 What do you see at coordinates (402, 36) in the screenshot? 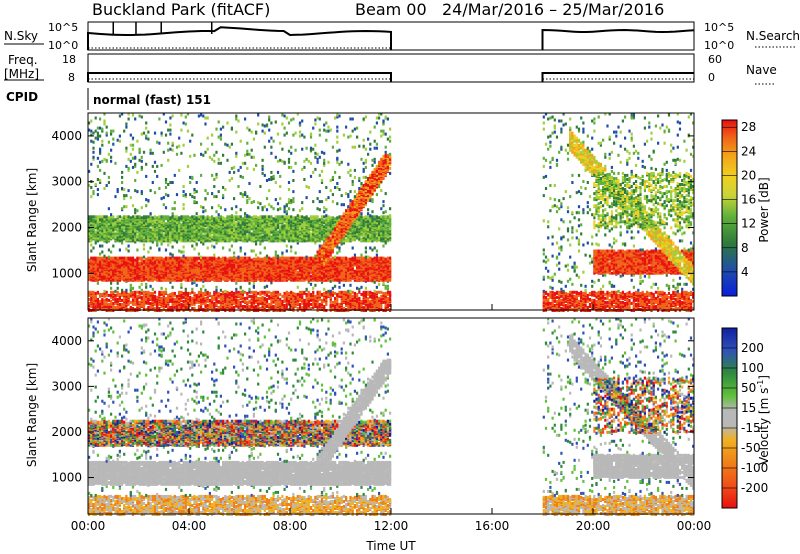
I see `sky-panel: N.Sky 10^5 10^0 10^5 10^0 N.Search` at bounding box center [402, 36].